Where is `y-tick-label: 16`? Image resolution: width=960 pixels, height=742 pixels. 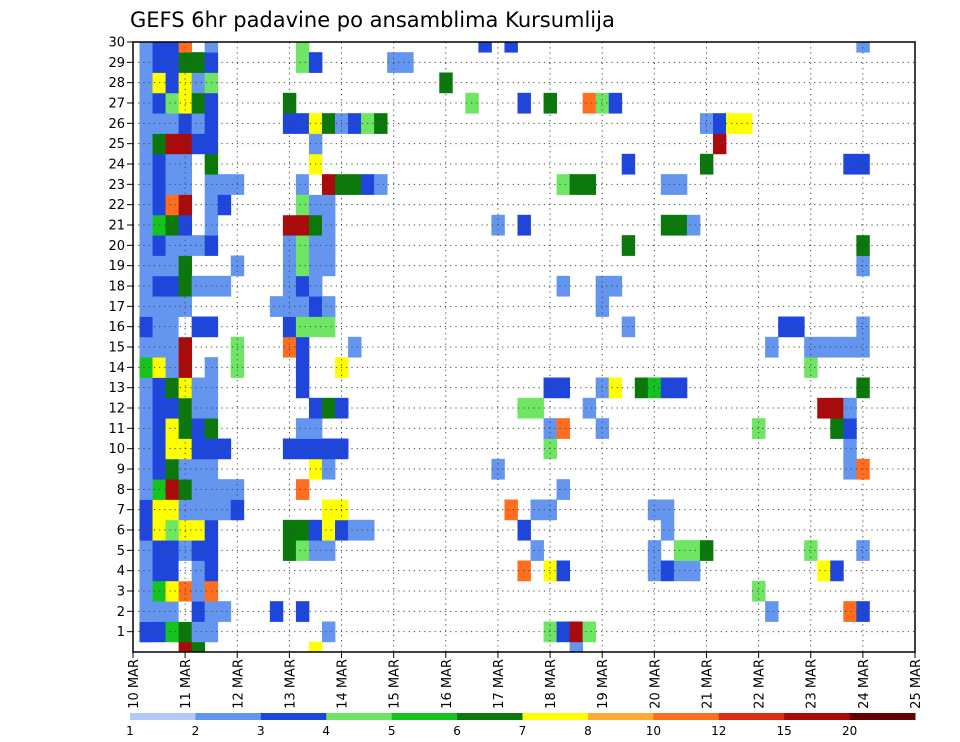
y-tick-label: 16 is located at coordinates (116, 327).